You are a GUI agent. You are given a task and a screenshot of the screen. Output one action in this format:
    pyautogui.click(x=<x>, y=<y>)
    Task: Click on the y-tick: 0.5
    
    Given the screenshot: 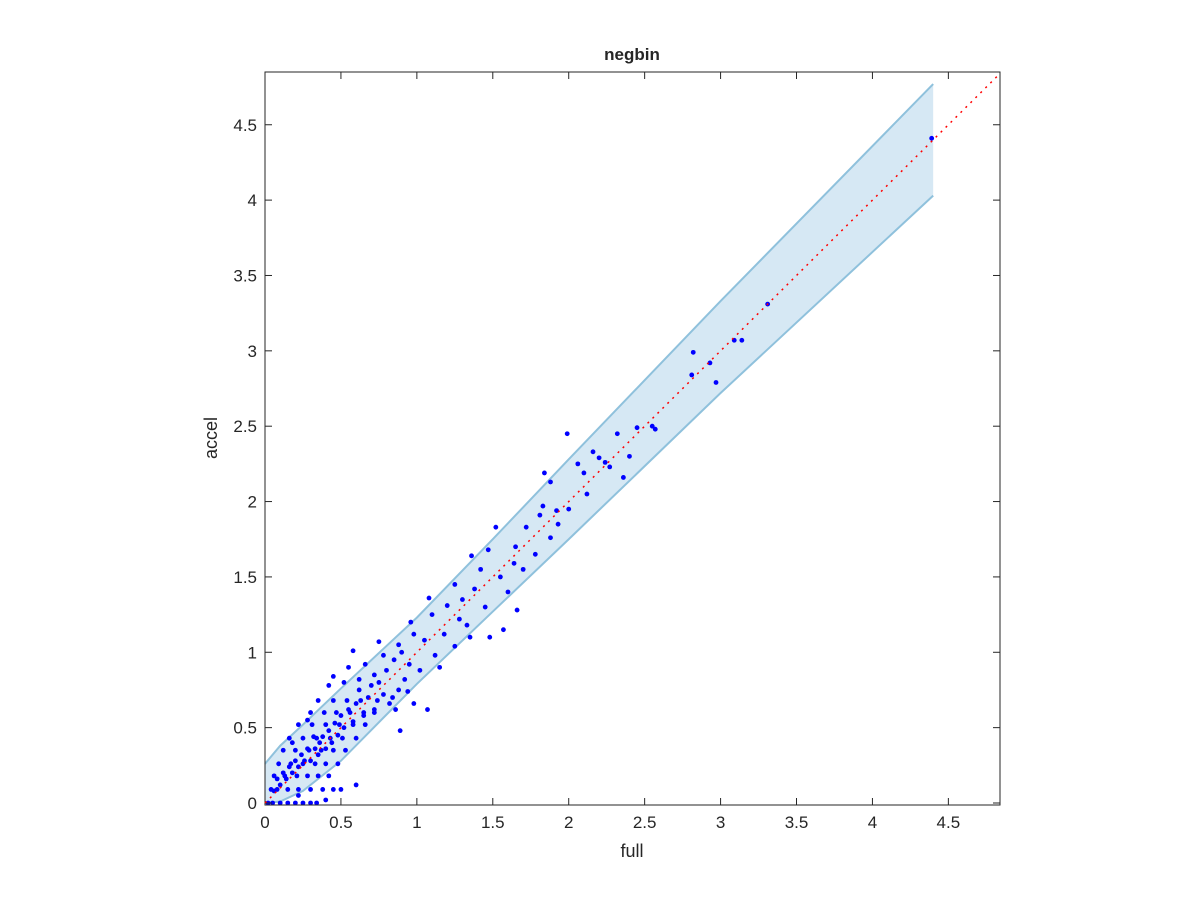 What is the action you would take?
    pyautogui.click(x=616, y=728)
    